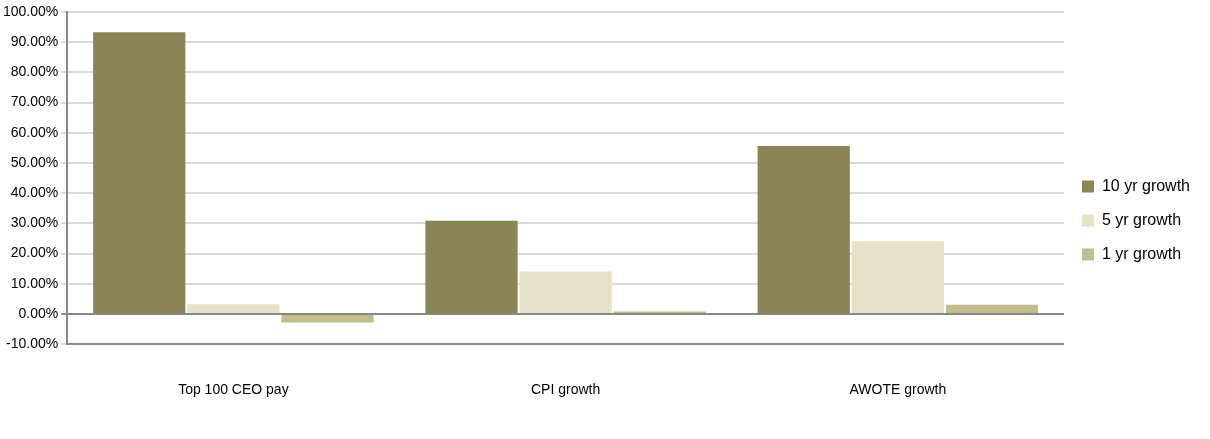 The width and height of the screenshot is (1210, 439). I want to click on x-tick-label: Top 100 CEO pay, so click(233, 389).